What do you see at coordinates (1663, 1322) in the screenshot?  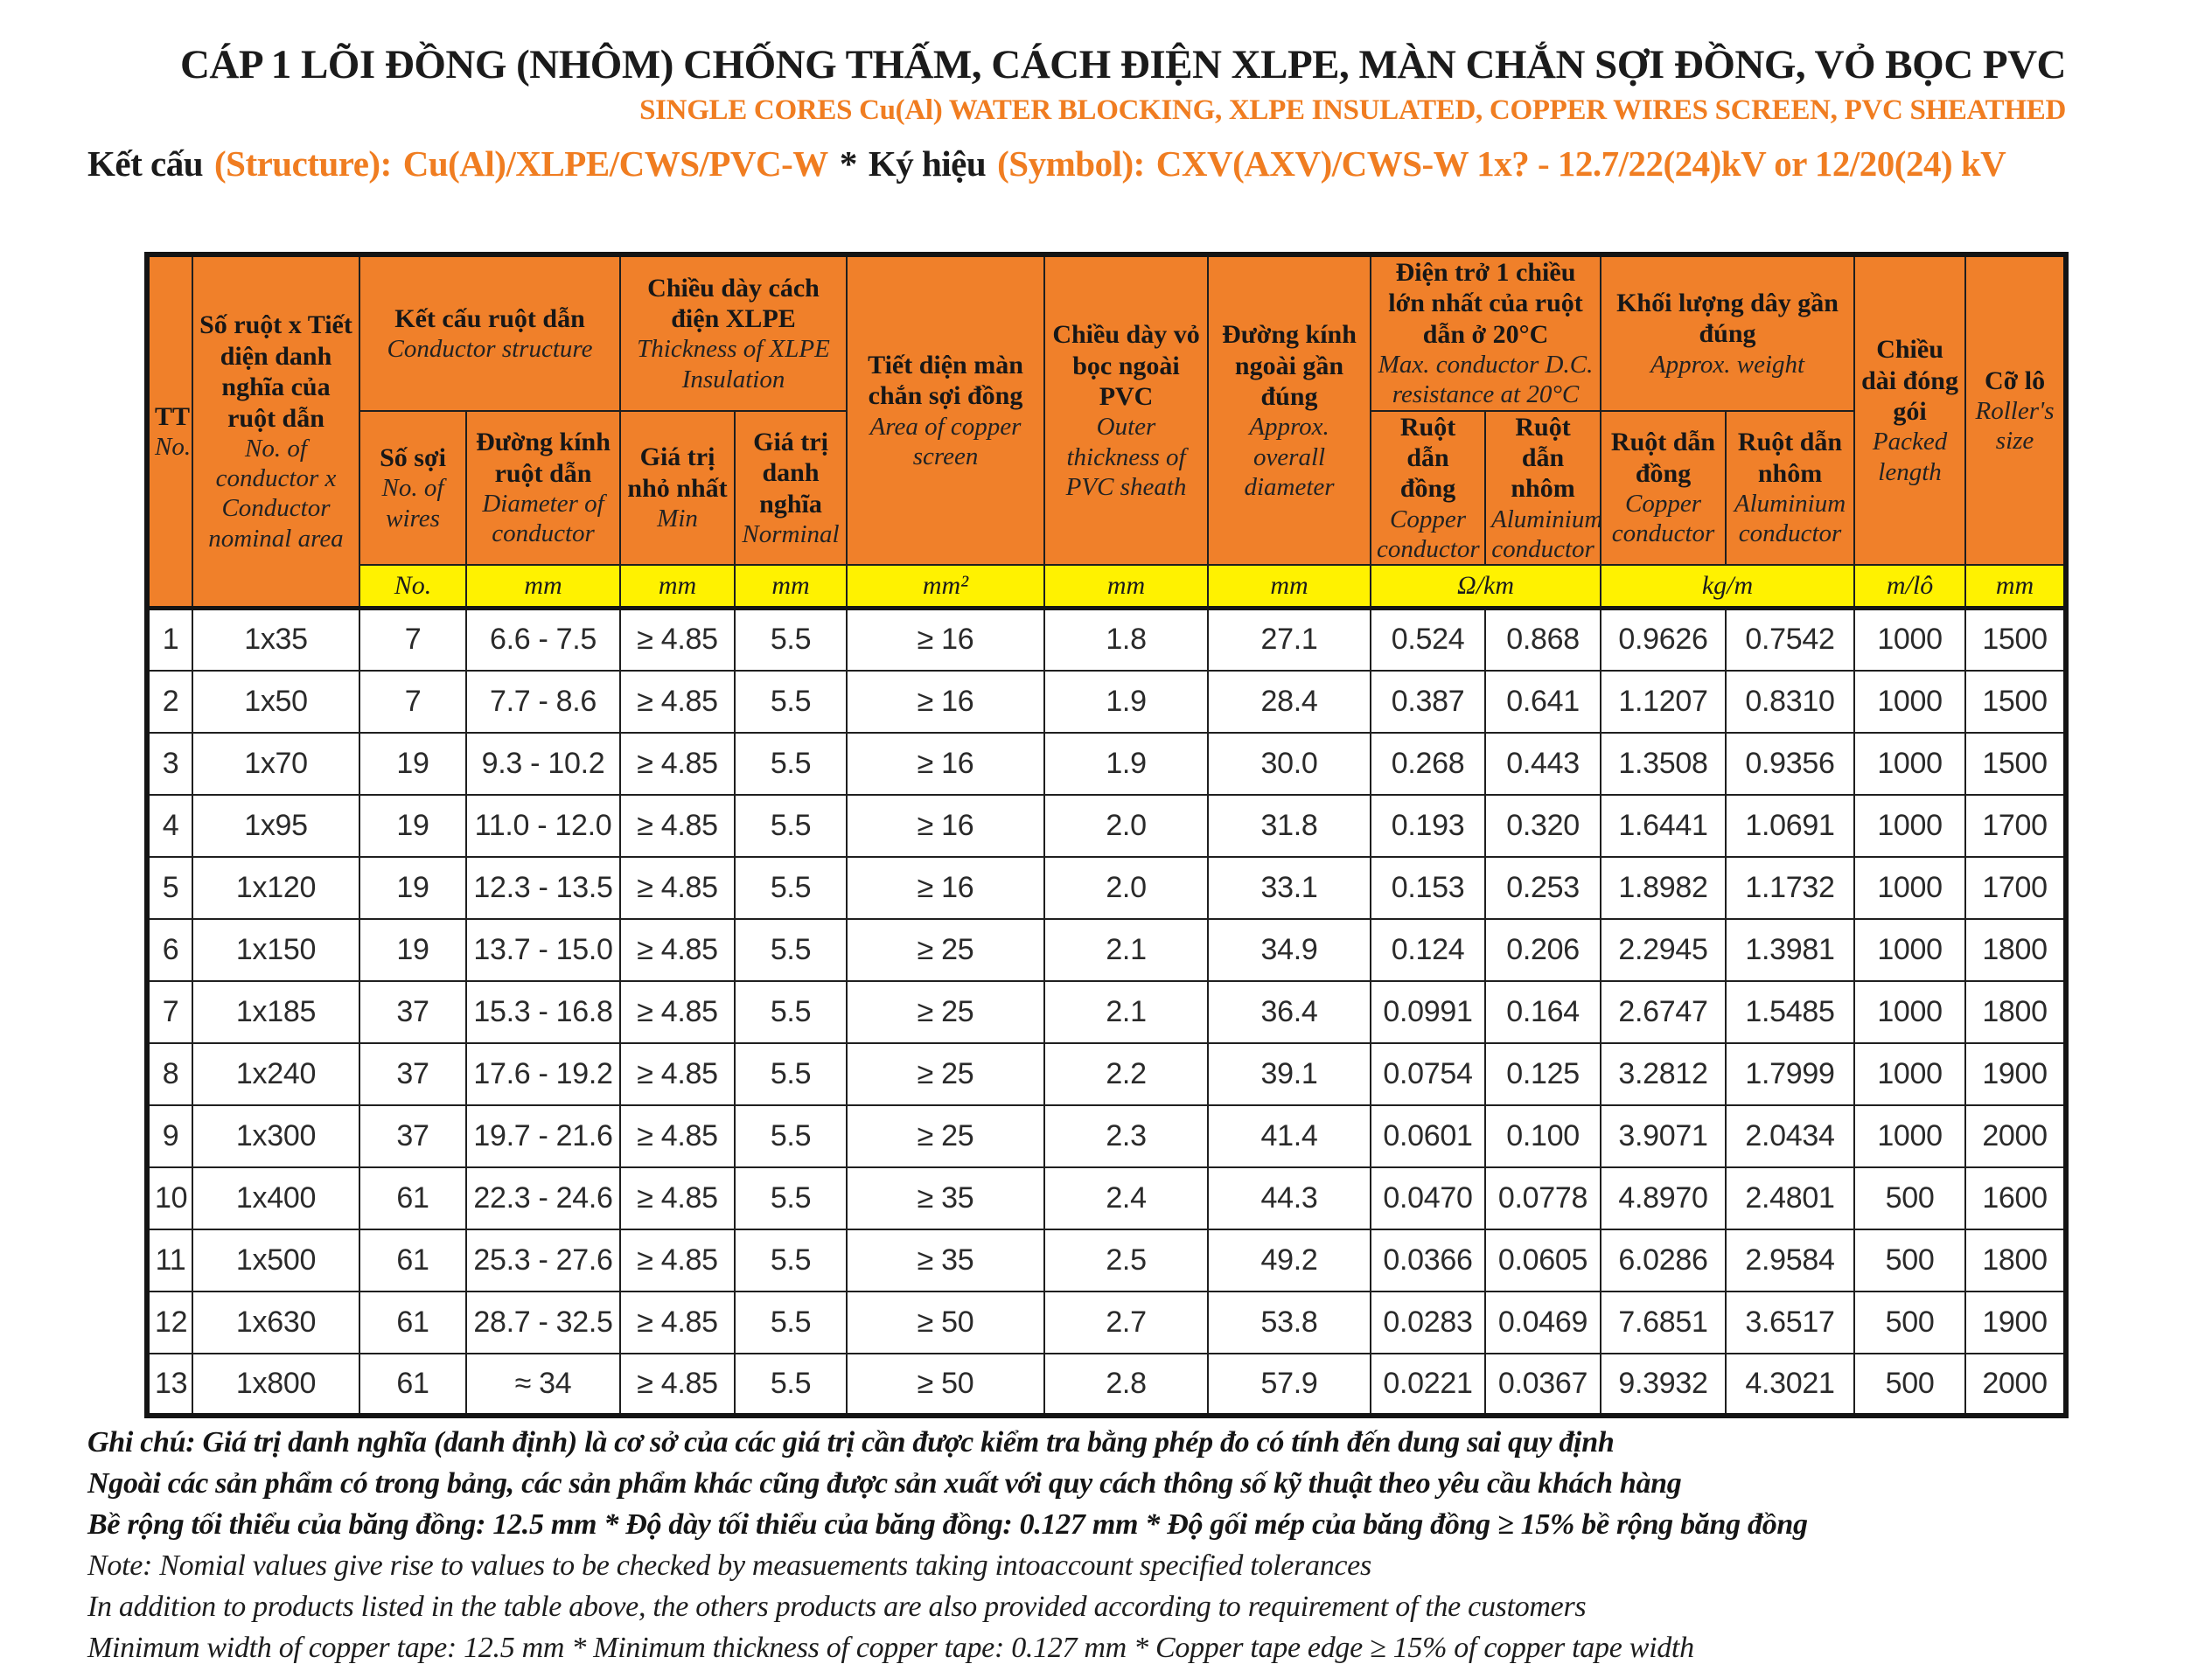 I see `table-cell: 7.6851` at bounding box center [1663, 1322].